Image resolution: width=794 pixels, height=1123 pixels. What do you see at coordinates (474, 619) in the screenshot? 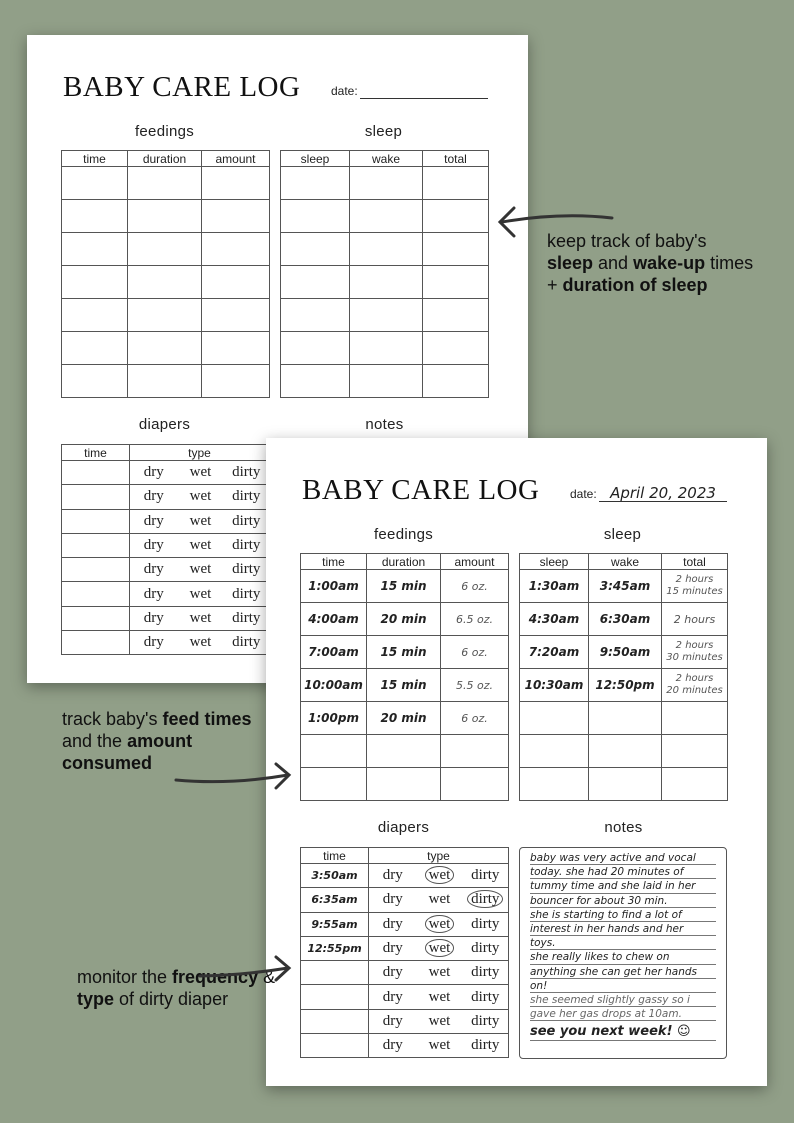
I see `feedings-cell: 6.5 oz.` at bounding box center [474, 619].